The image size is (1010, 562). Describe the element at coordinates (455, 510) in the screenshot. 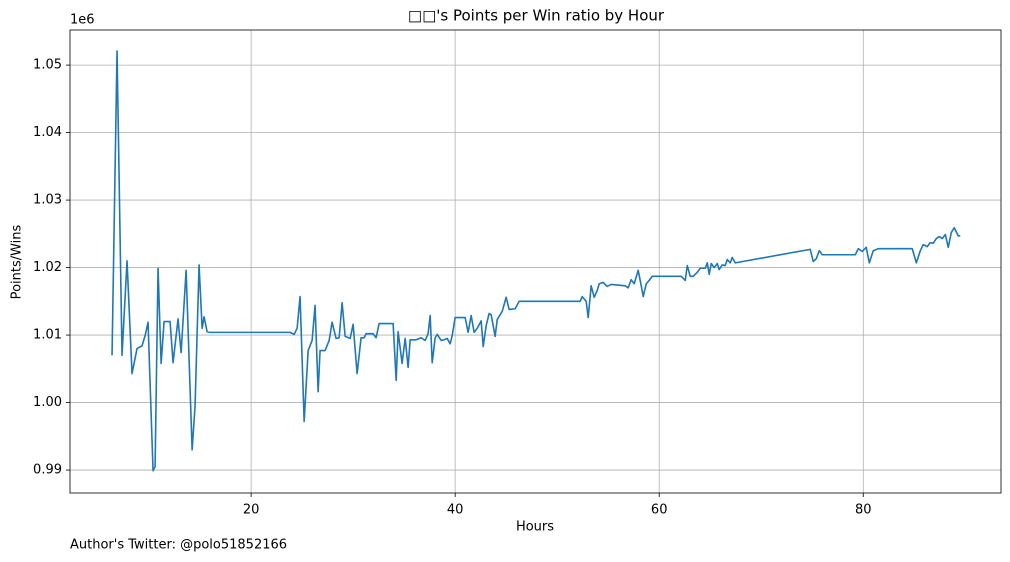

I see `x-tick-label: 40` at that location.